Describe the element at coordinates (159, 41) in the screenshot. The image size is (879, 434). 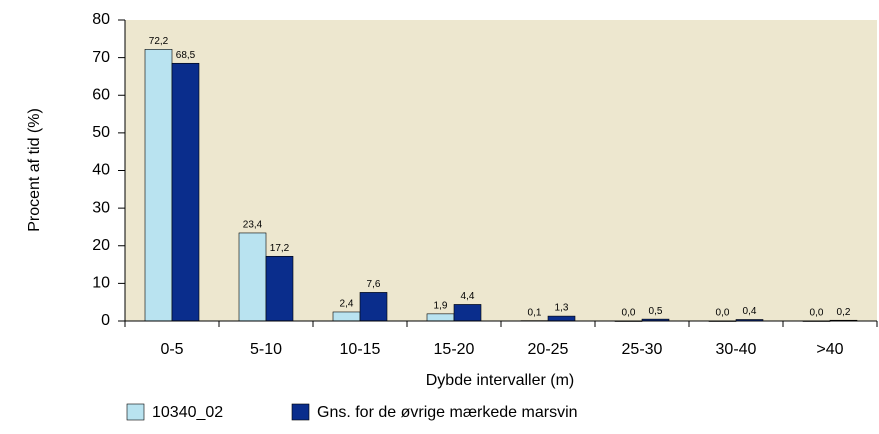
I see `value-label: 72,2` at that location.